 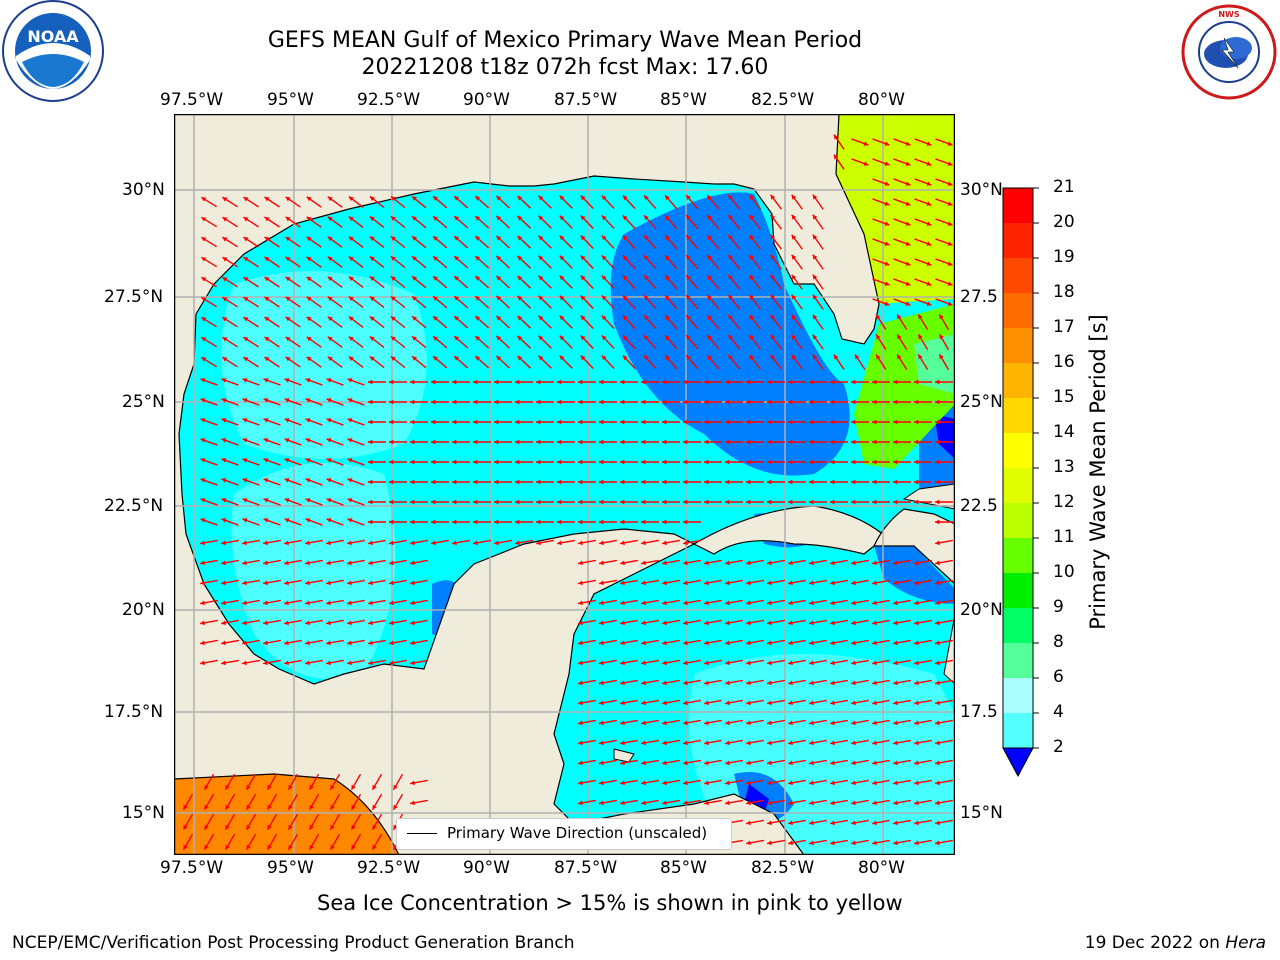 I want to click on chart-subtitle: 20221208 t18z 072h fcst Max: 17.60, so click(x=565, y=67).